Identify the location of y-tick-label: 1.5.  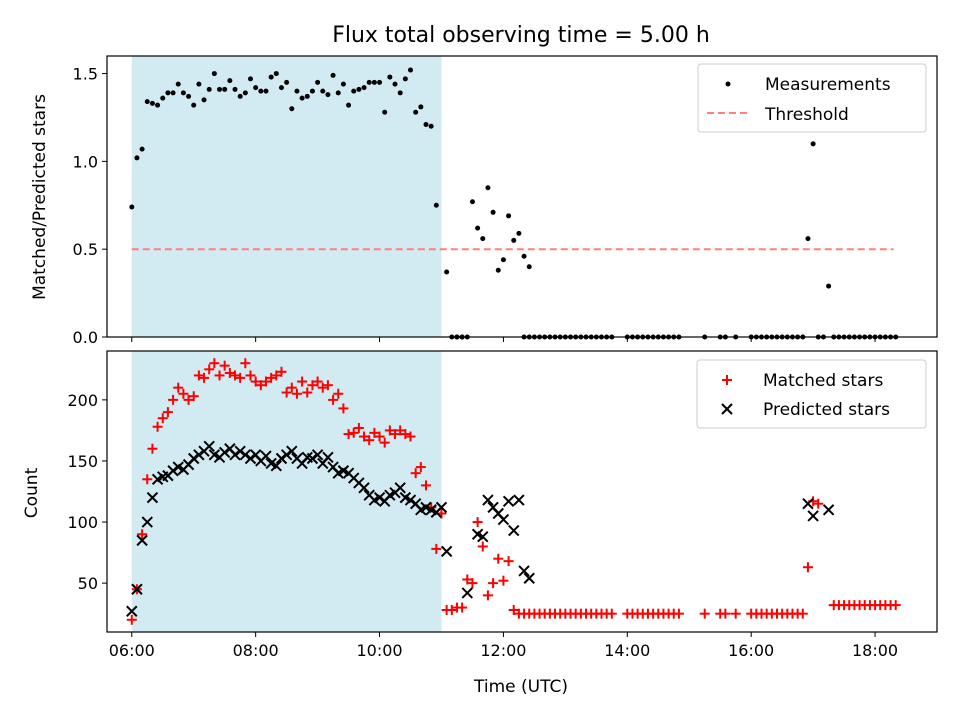
(85, 74).